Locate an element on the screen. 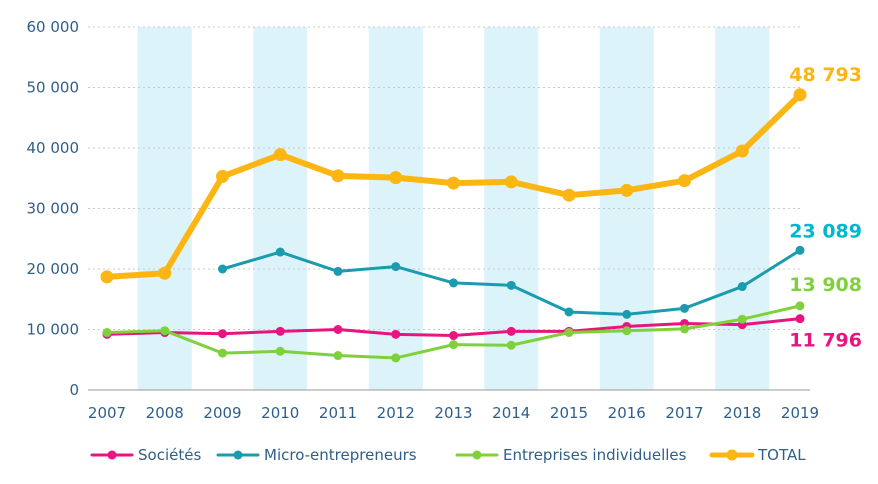  series-micro-entrepreneurs is located at coordinates (511, 282).